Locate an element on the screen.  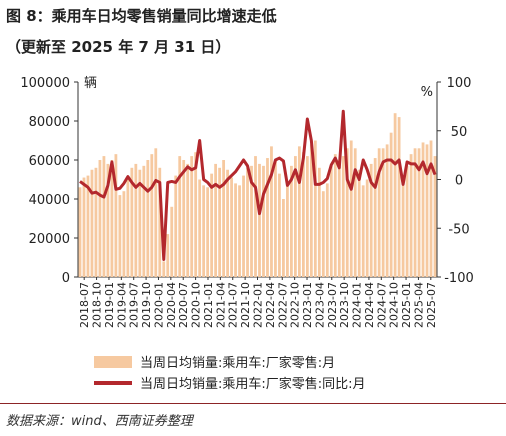
x-tick-label: 2022-01 is located at coordinates (258, 305).